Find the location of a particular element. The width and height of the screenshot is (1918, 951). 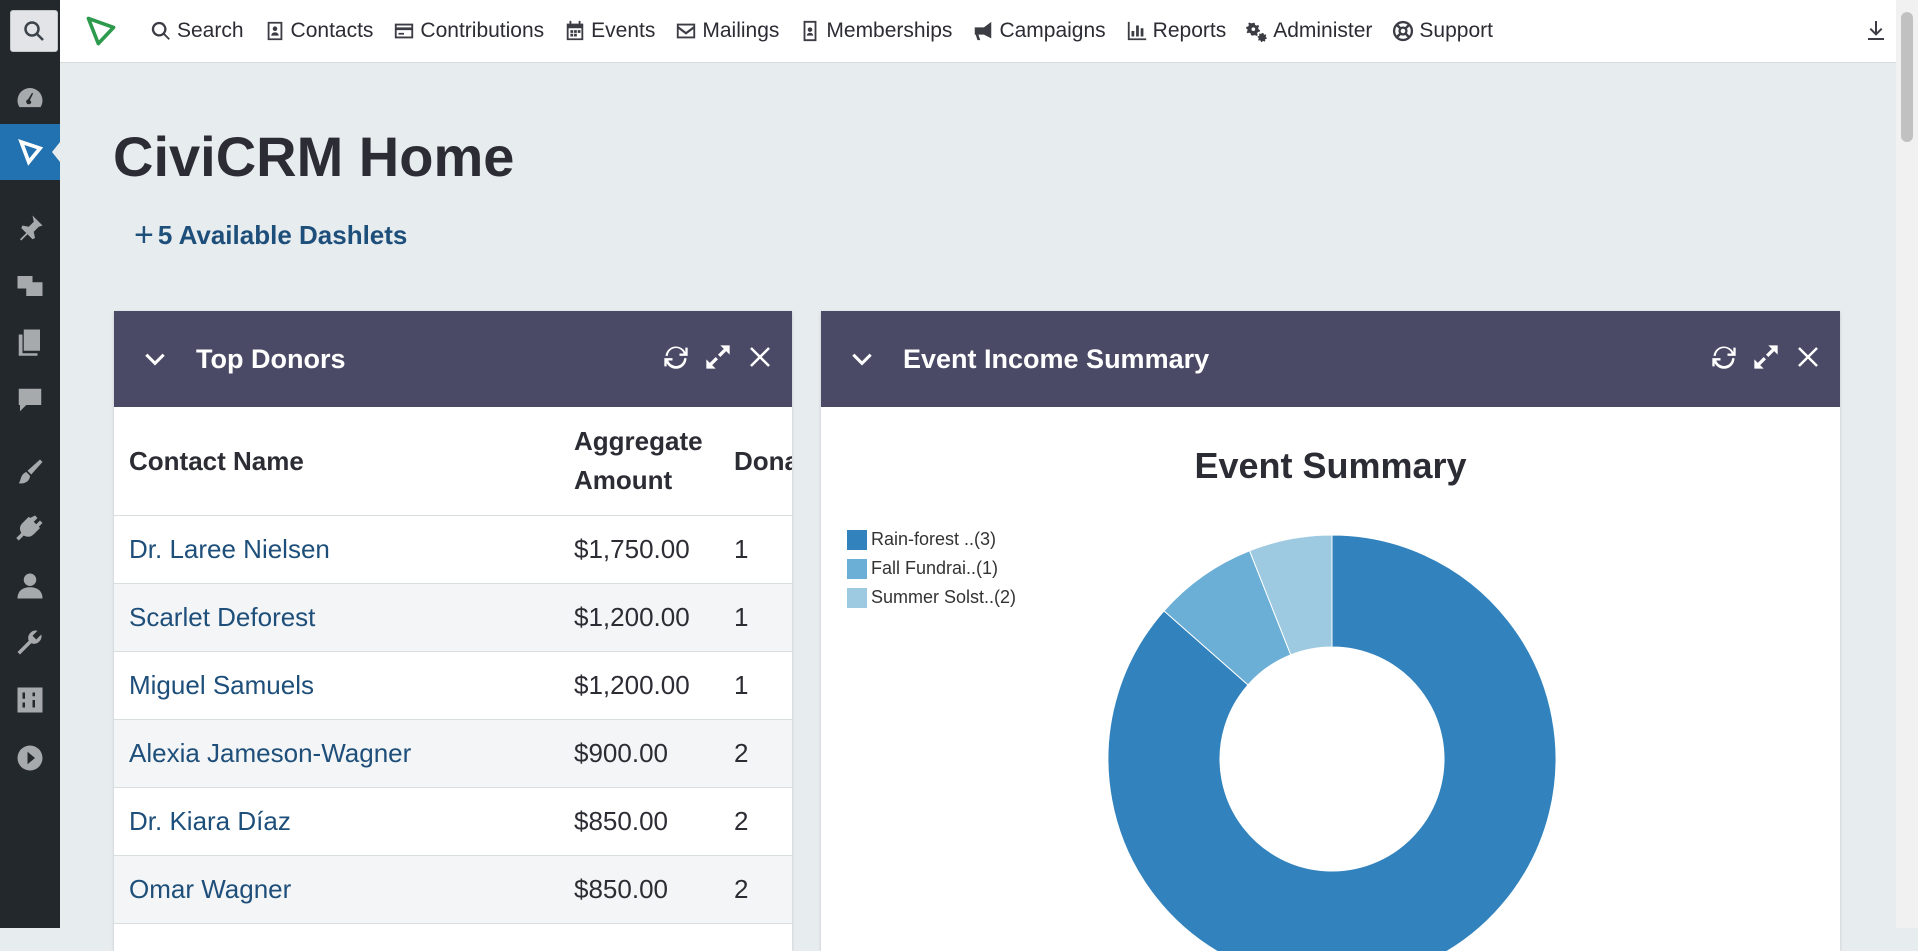

table-row: Dr. Laree Nielsen $1,750.00 1 is located at coordinates (453, 549).